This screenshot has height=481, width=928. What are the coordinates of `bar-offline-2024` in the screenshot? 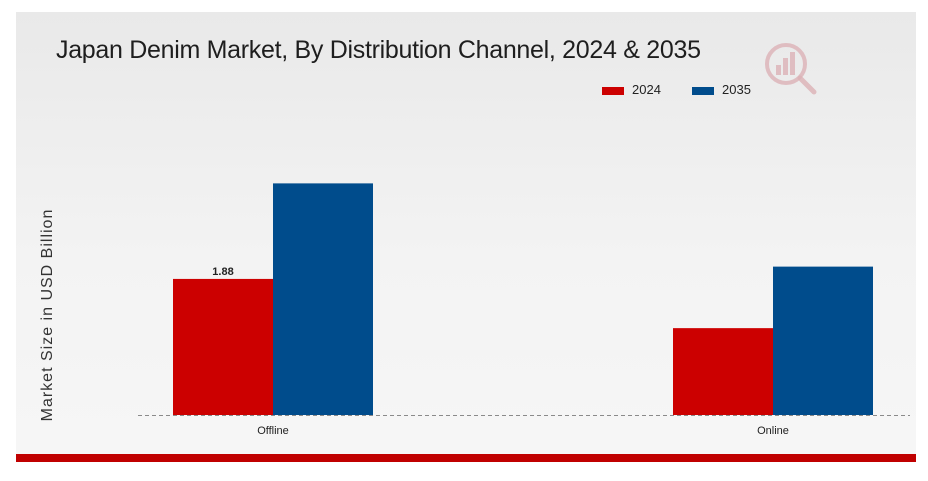 It's located at (223, 346).